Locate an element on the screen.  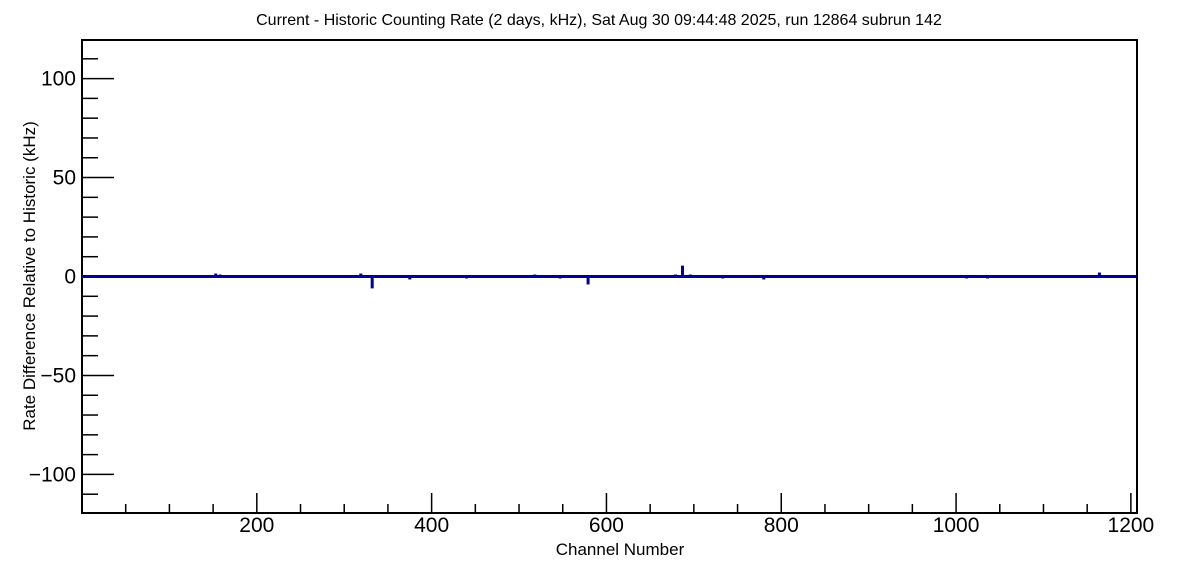
y-tick-label: 50 is located at coordinates (64, 178).